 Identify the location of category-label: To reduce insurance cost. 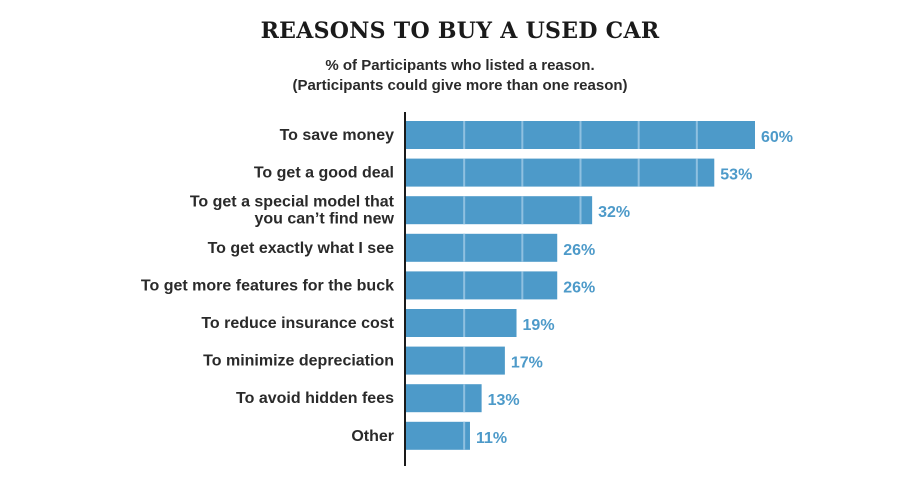
(297, 323).